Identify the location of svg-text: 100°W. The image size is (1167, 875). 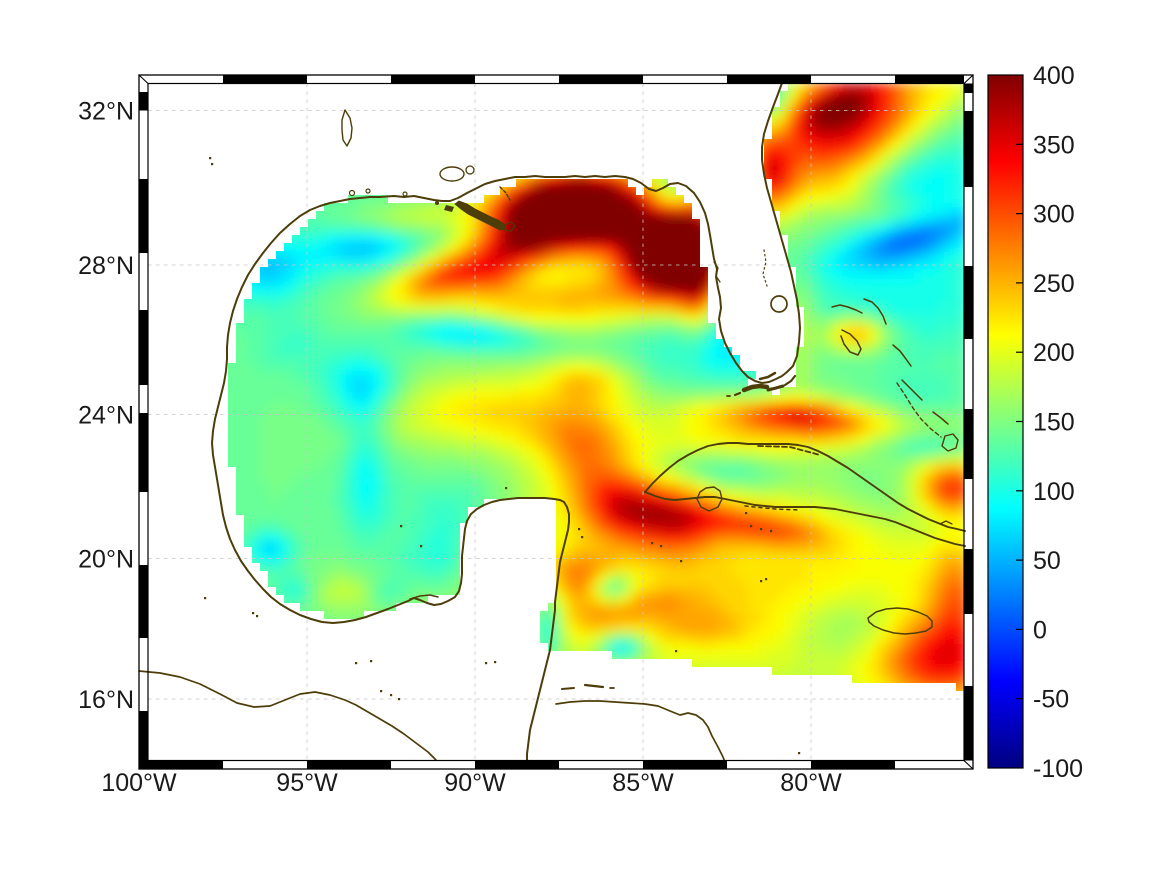
(139, 783).